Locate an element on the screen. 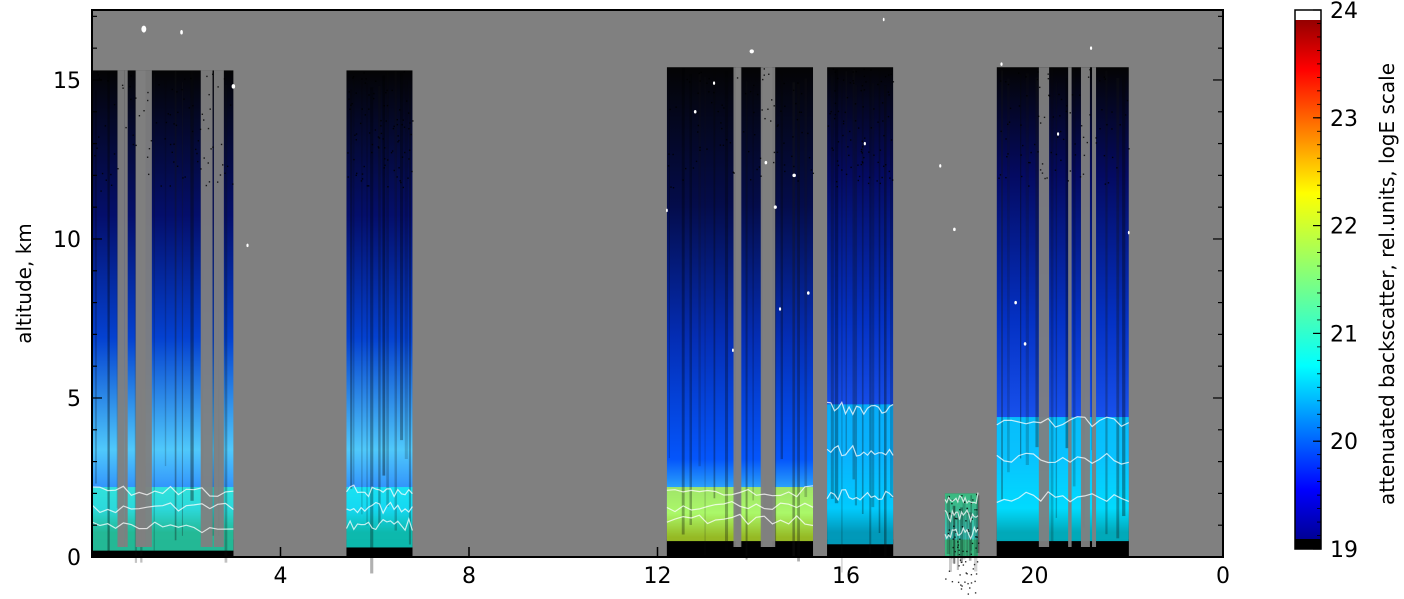 This screenshot has height=599, width=1404. colorbar-tick-label-3: 21 is located at coordinates (1344, 334).